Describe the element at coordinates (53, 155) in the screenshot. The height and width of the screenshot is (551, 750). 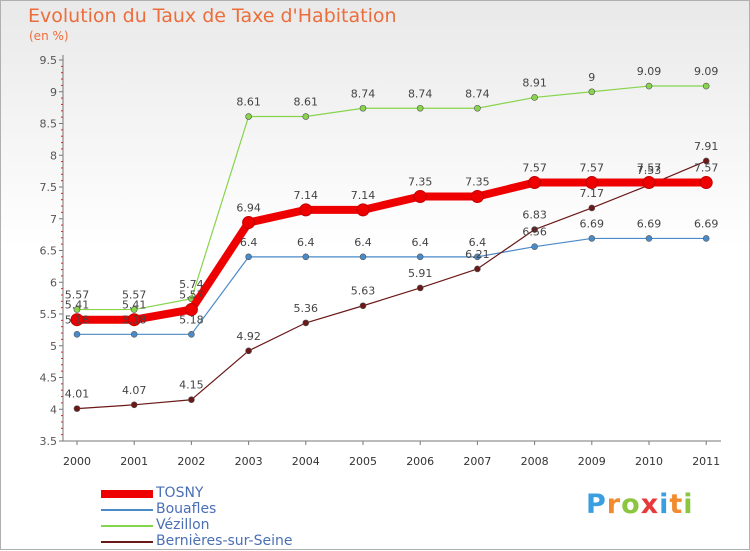
I see `y-tick-label: 8` at that location.